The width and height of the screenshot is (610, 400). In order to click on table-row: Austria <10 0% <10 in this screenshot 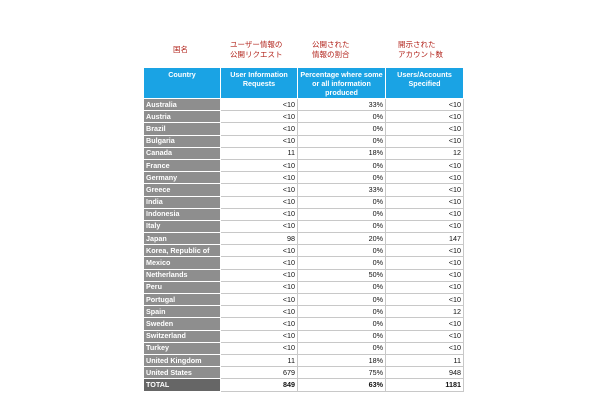, I will do `click(303, 117)`.